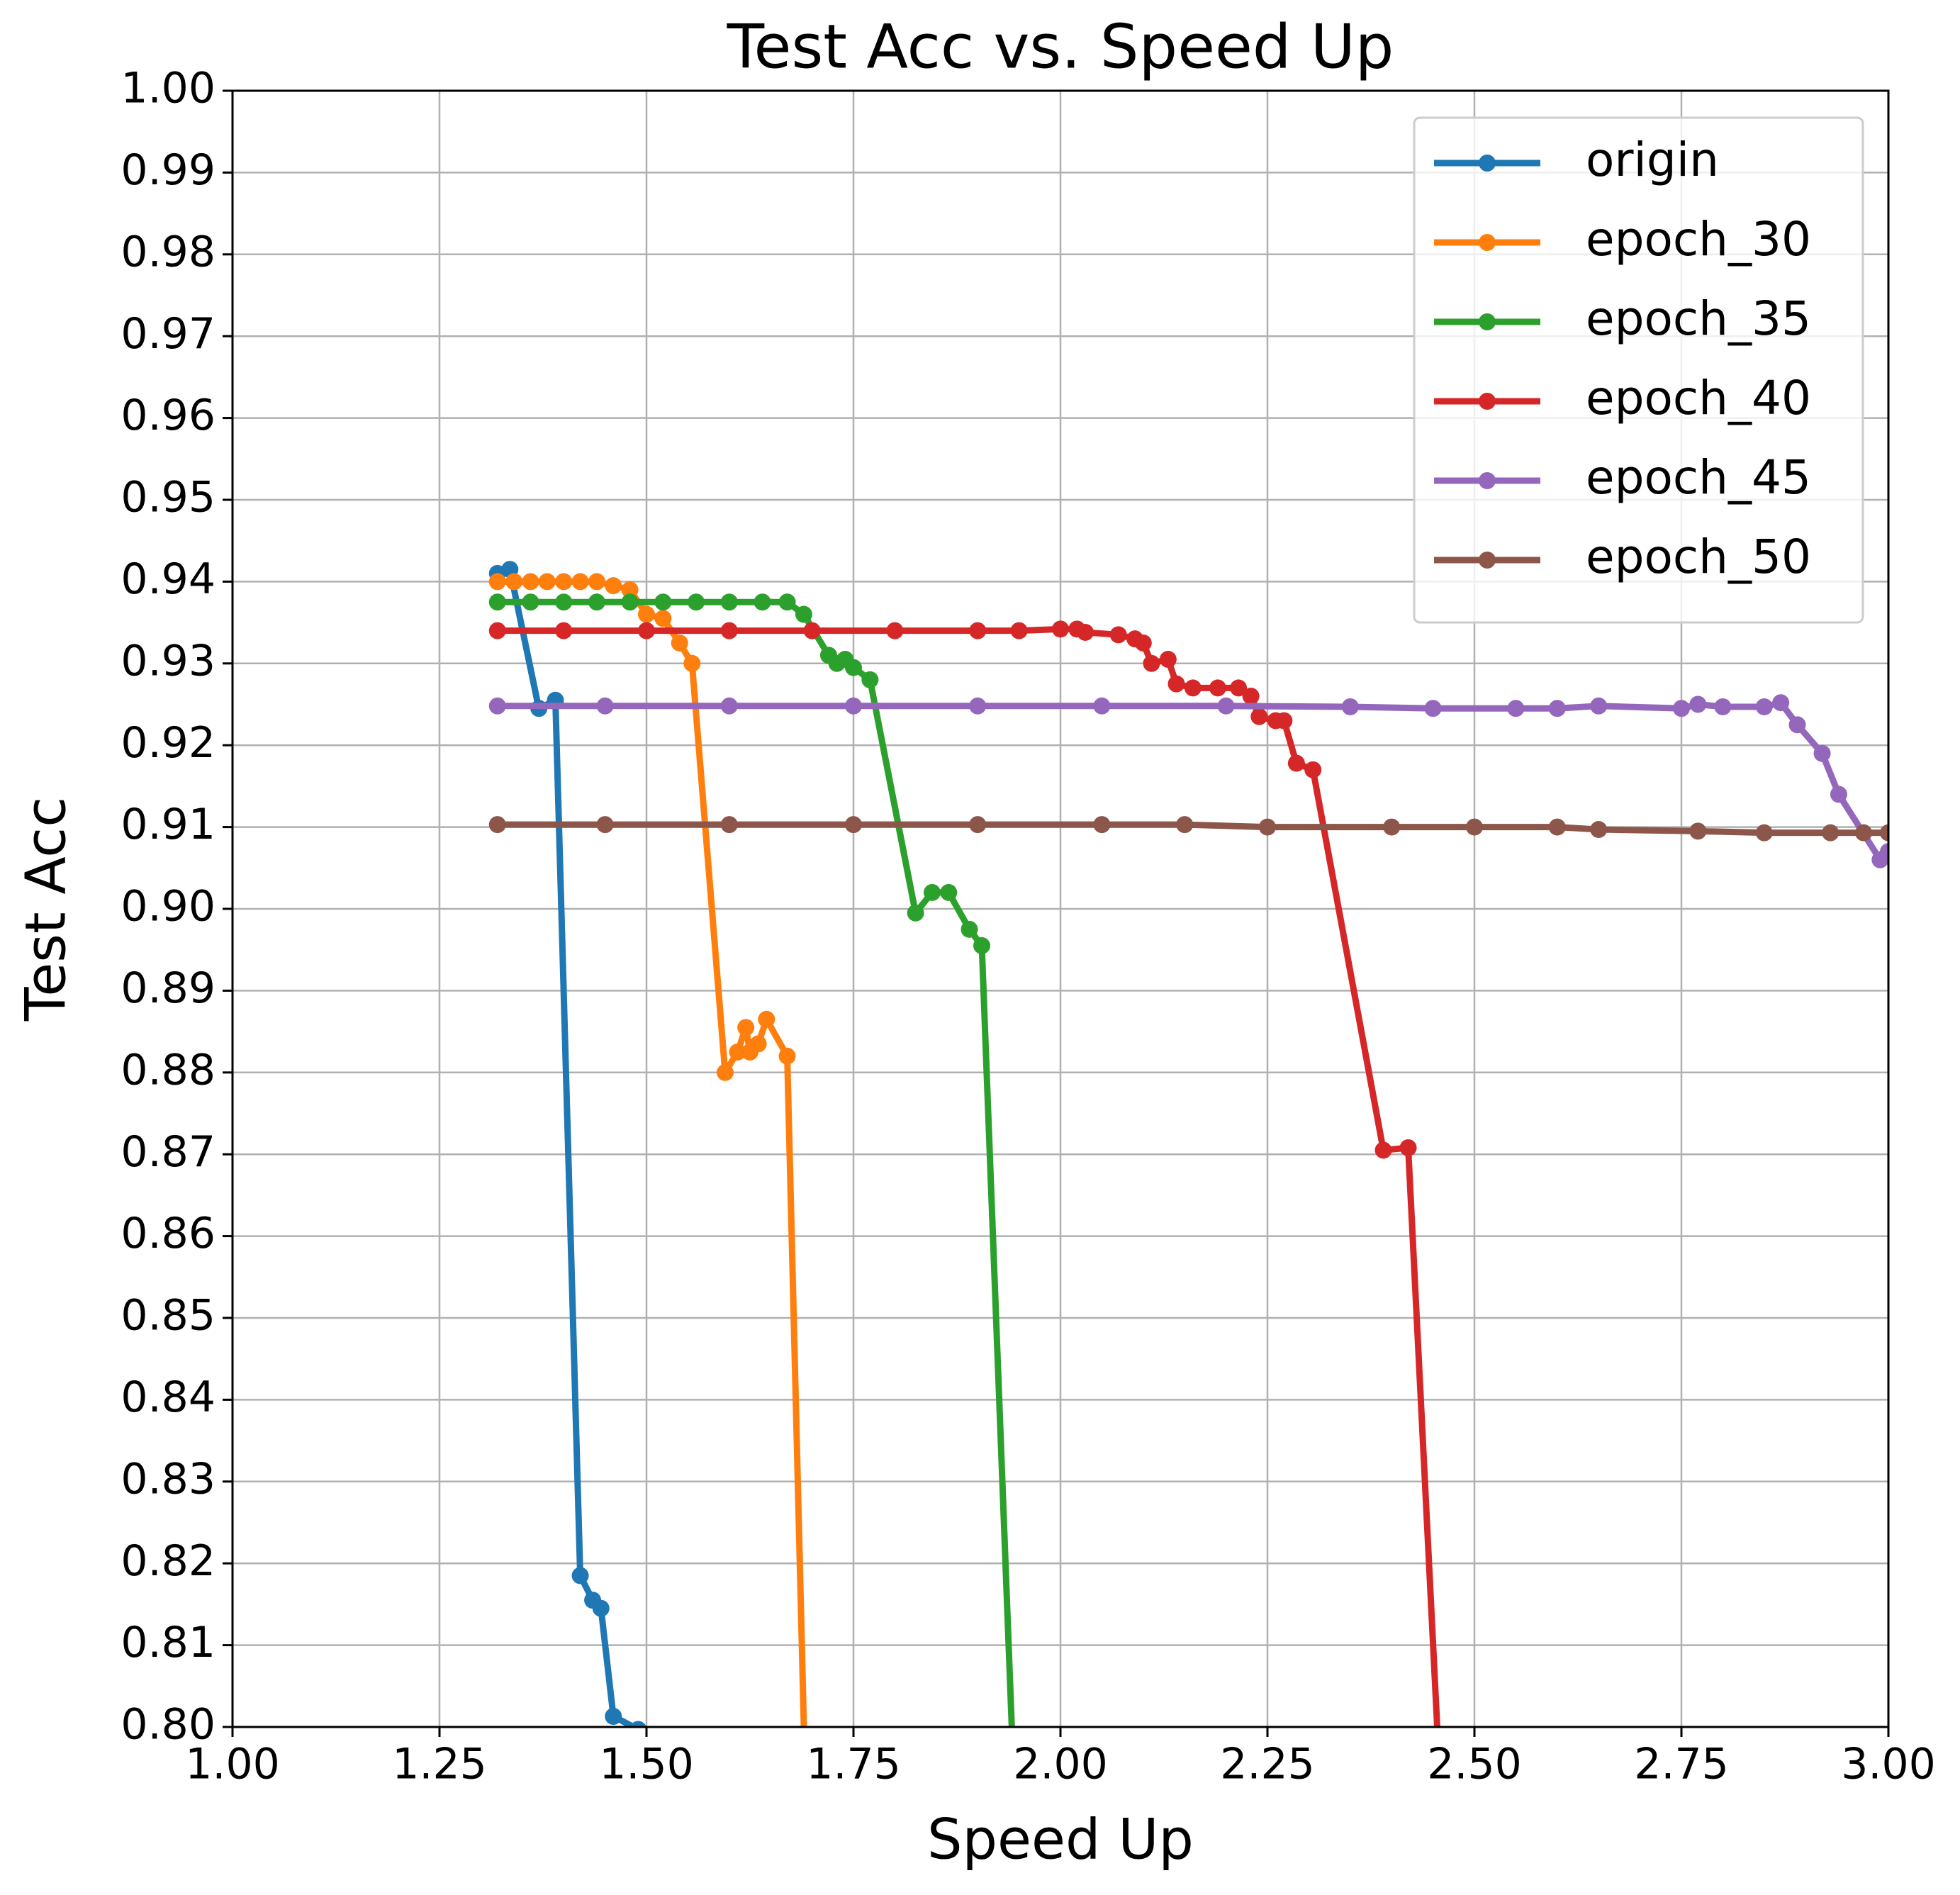  Describe the element at coordinates (232, 1764) in the screenshot. I see `x-tick-label: 1.00` at that location.